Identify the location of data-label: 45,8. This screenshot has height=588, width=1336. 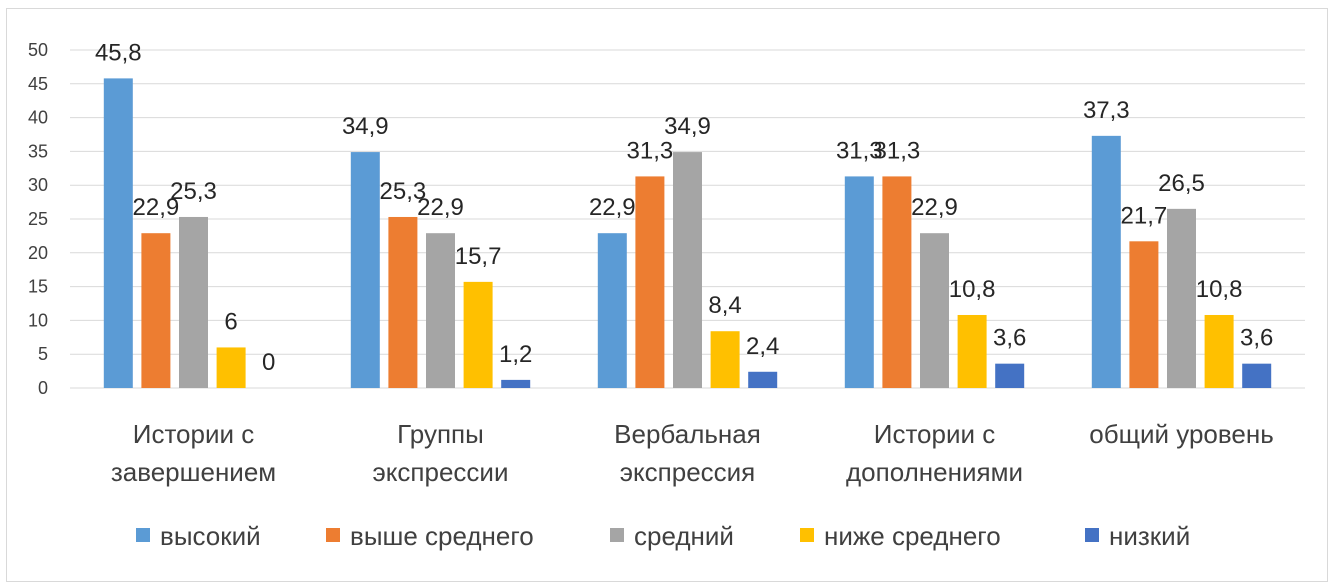
(118, 52).